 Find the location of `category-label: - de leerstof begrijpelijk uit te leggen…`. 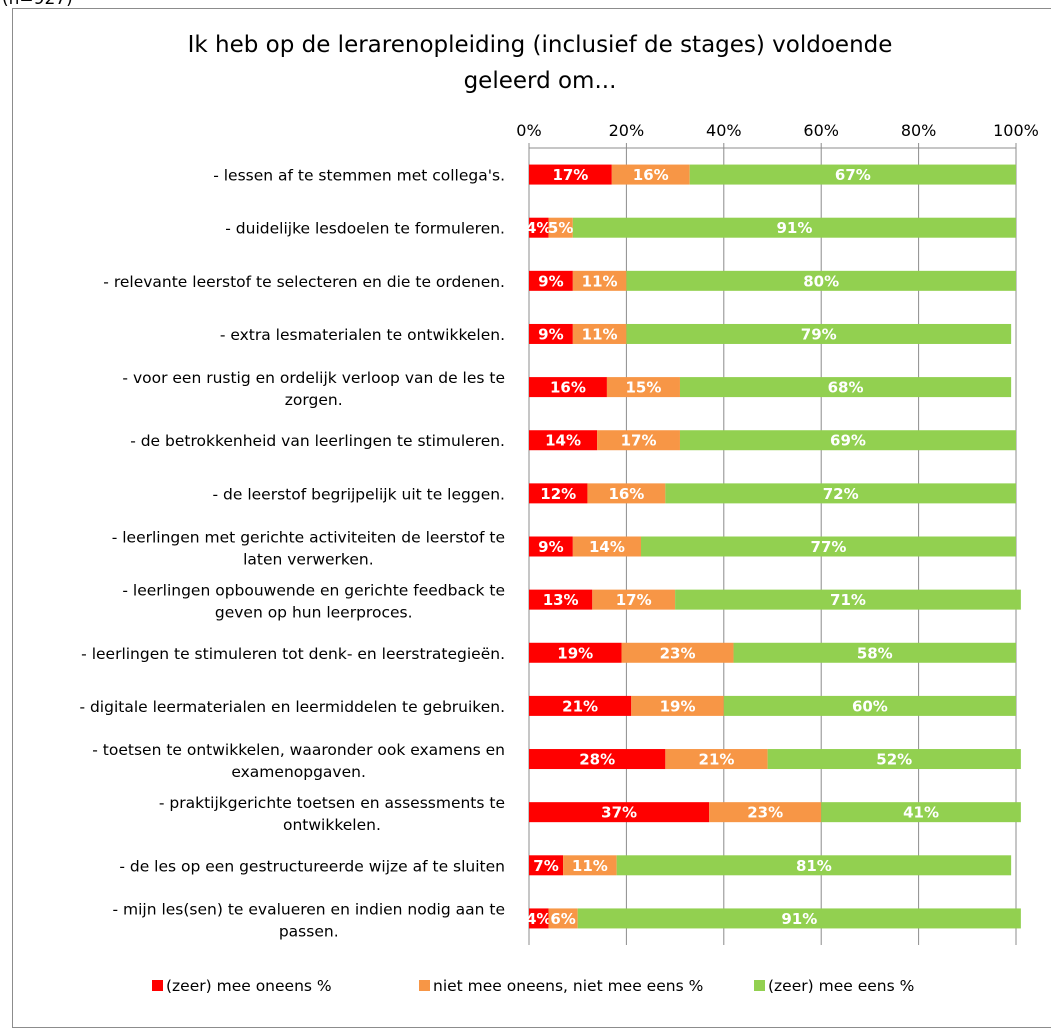

category-label: - de leerstof begrijpelijk uit te leggen… is located at coordinates (359, 494).